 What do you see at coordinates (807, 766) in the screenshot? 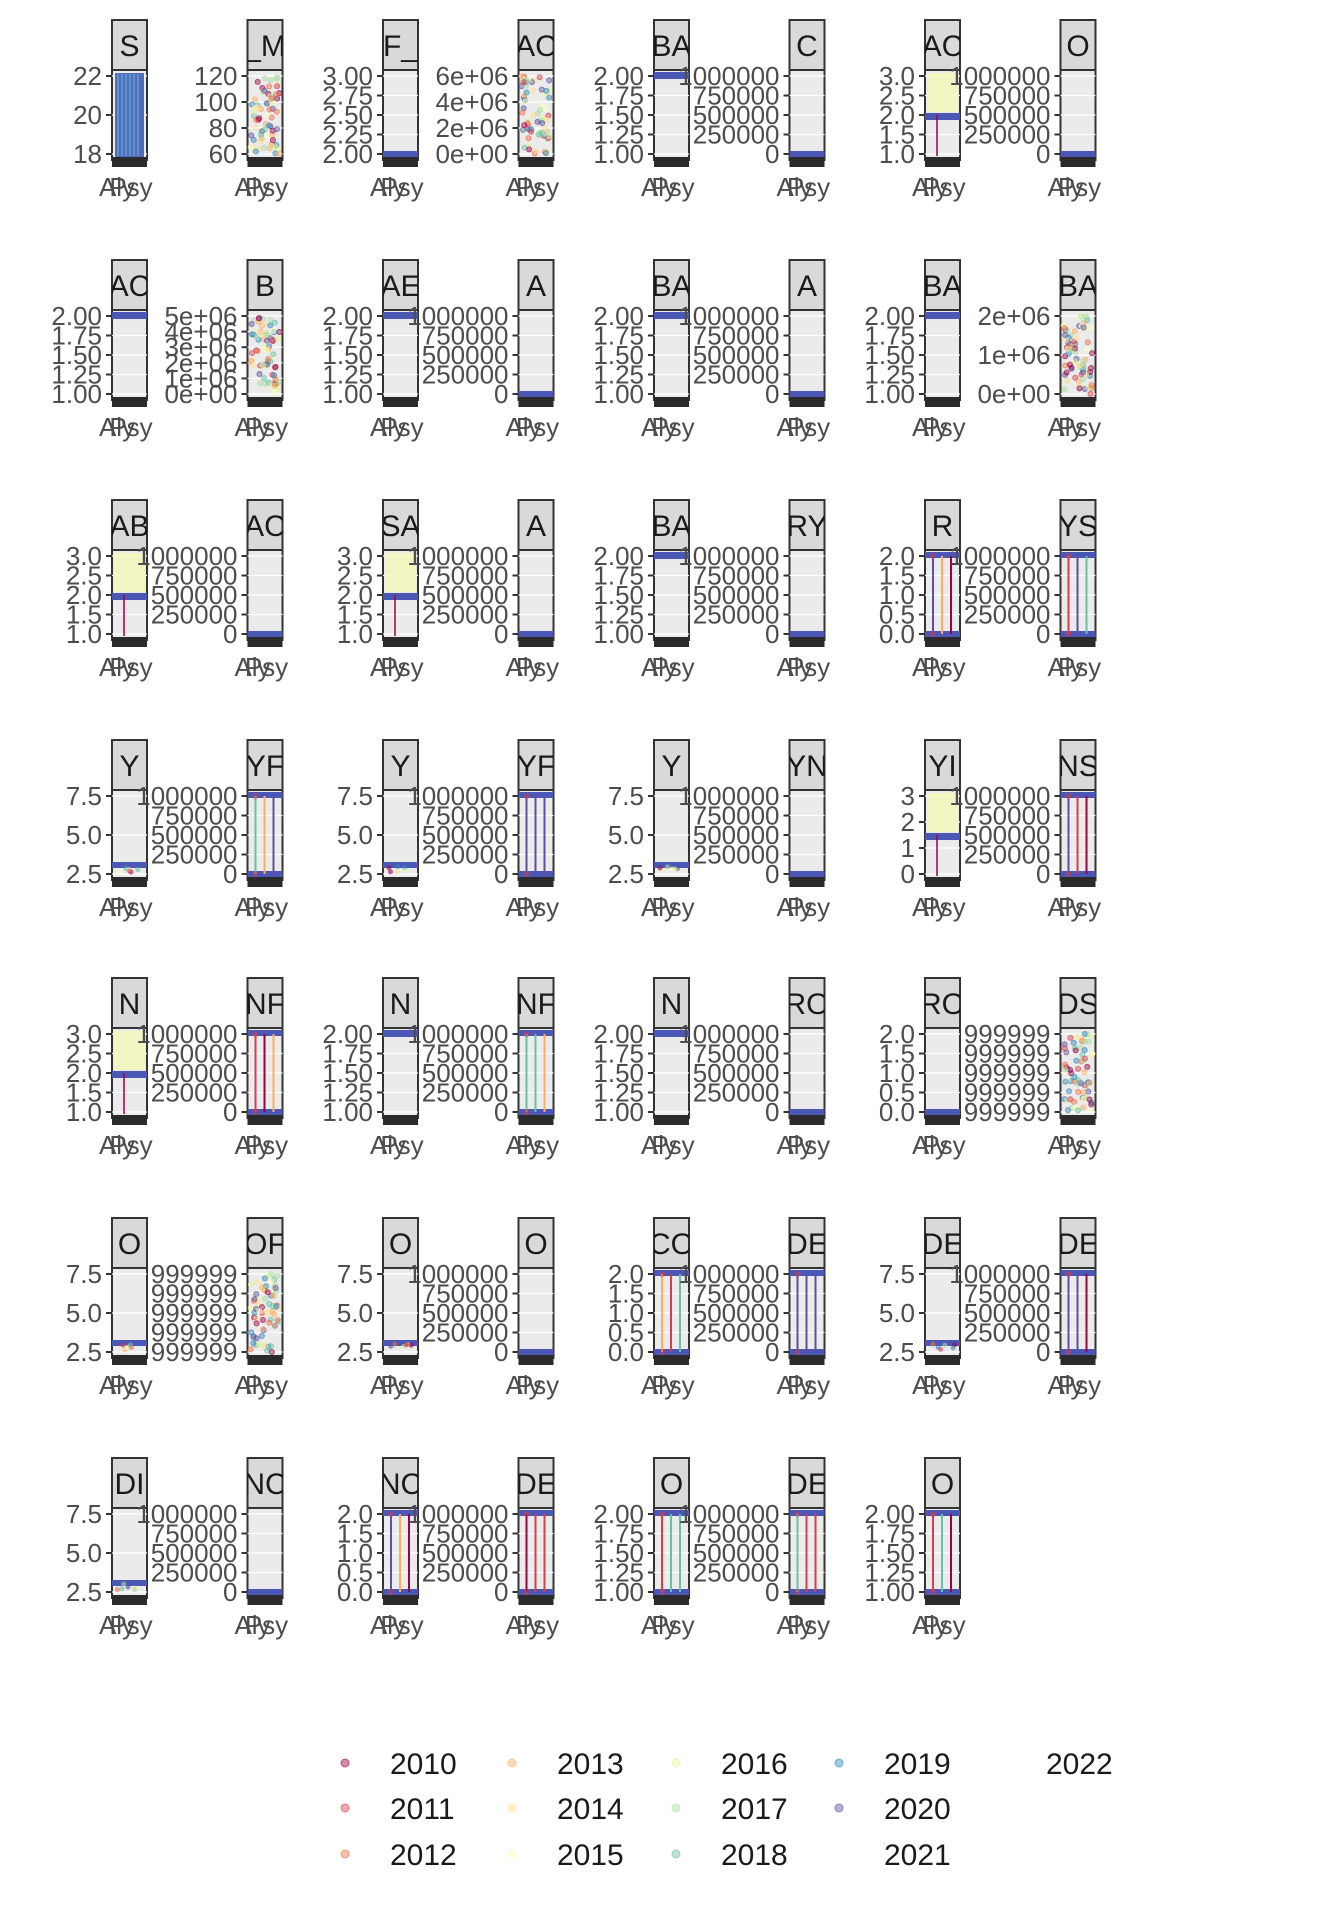
I see `strip-label: YN` at bounding box center [807, 766].